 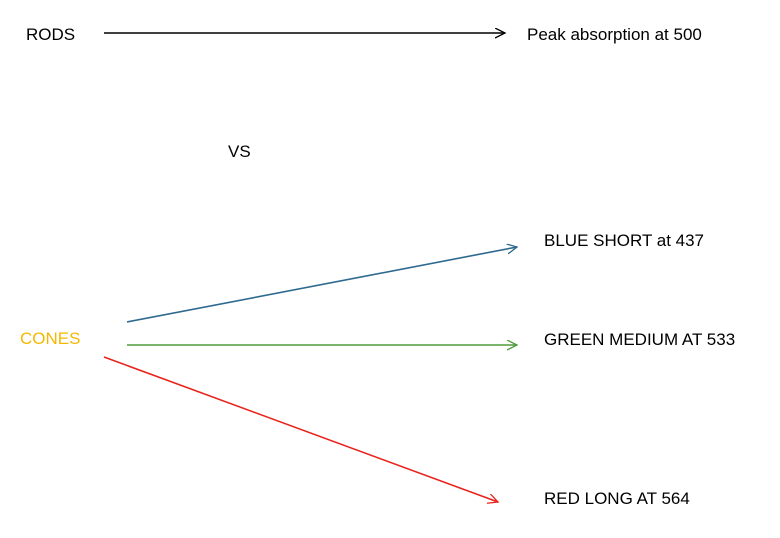 I want to click on red-long-arrow, so click(x=300, y=429).